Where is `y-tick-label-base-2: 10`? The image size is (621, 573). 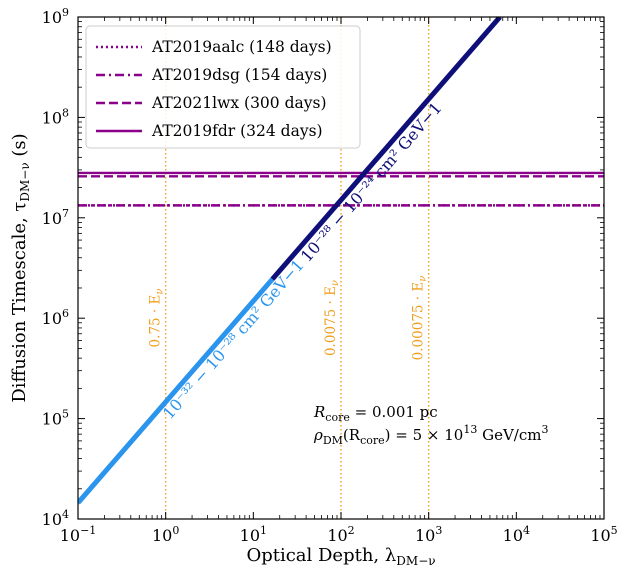
y-tick-label-base-2: 10 is located at coordinates (52, 318).